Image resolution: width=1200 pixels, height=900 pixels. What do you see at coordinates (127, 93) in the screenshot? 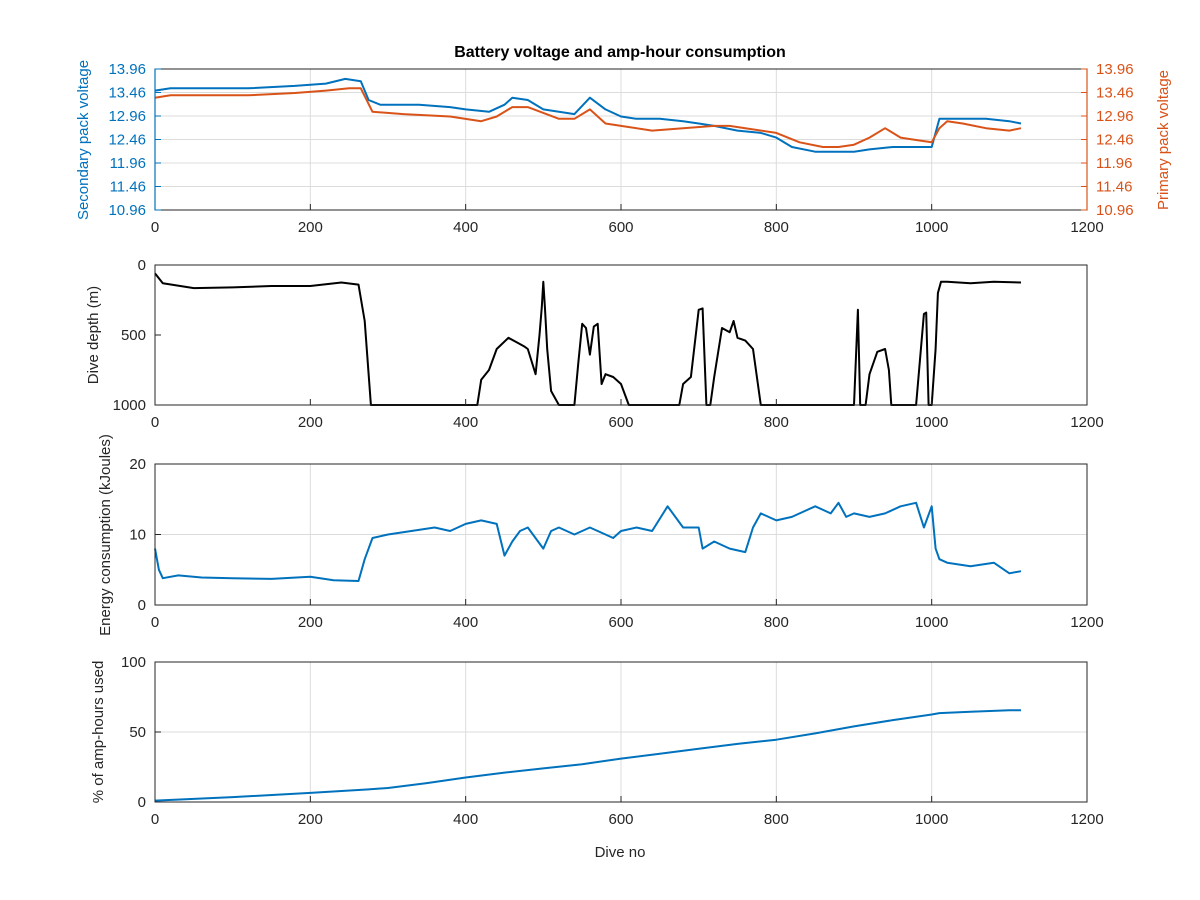
I see `y-tick-label: 13.46` at bounding box center [127, 93].